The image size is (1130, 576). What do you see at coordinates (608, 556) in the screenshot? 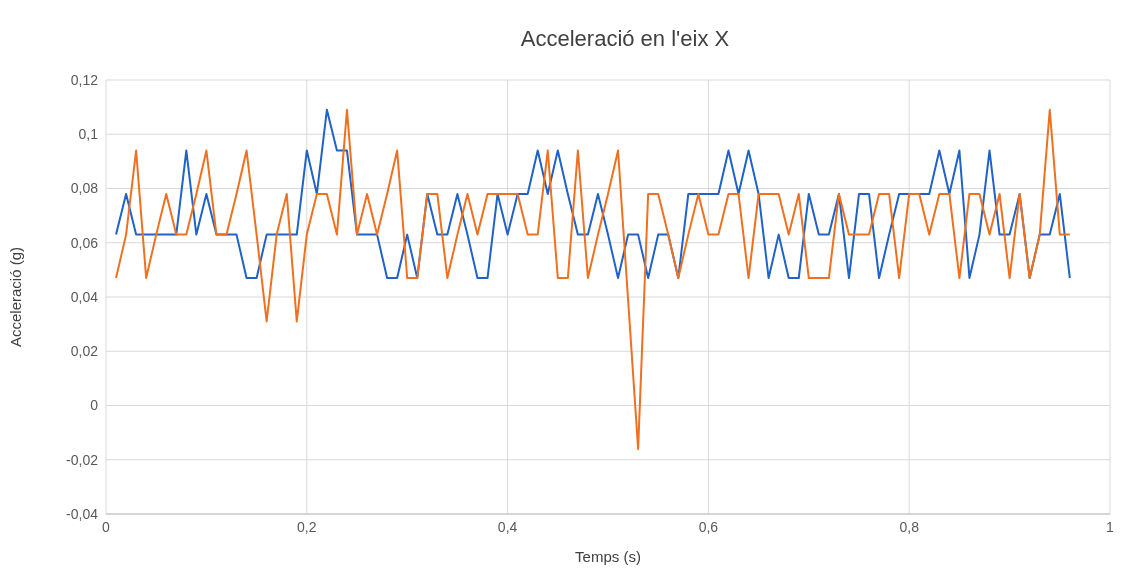
I see `x-axis-title: Temps (s)` at bounding box center [608, 556].